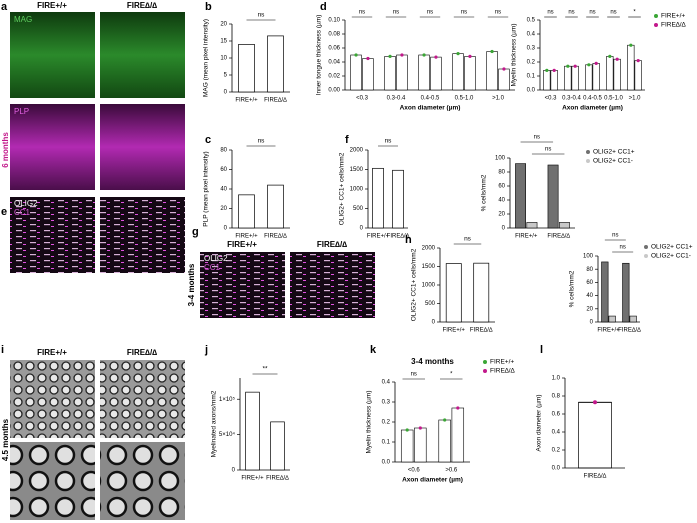 Image resolution: width=697 pixels, height=523 pixels. I want to click on legend-label: OLIG2+ CC1+, so click(614, 152).